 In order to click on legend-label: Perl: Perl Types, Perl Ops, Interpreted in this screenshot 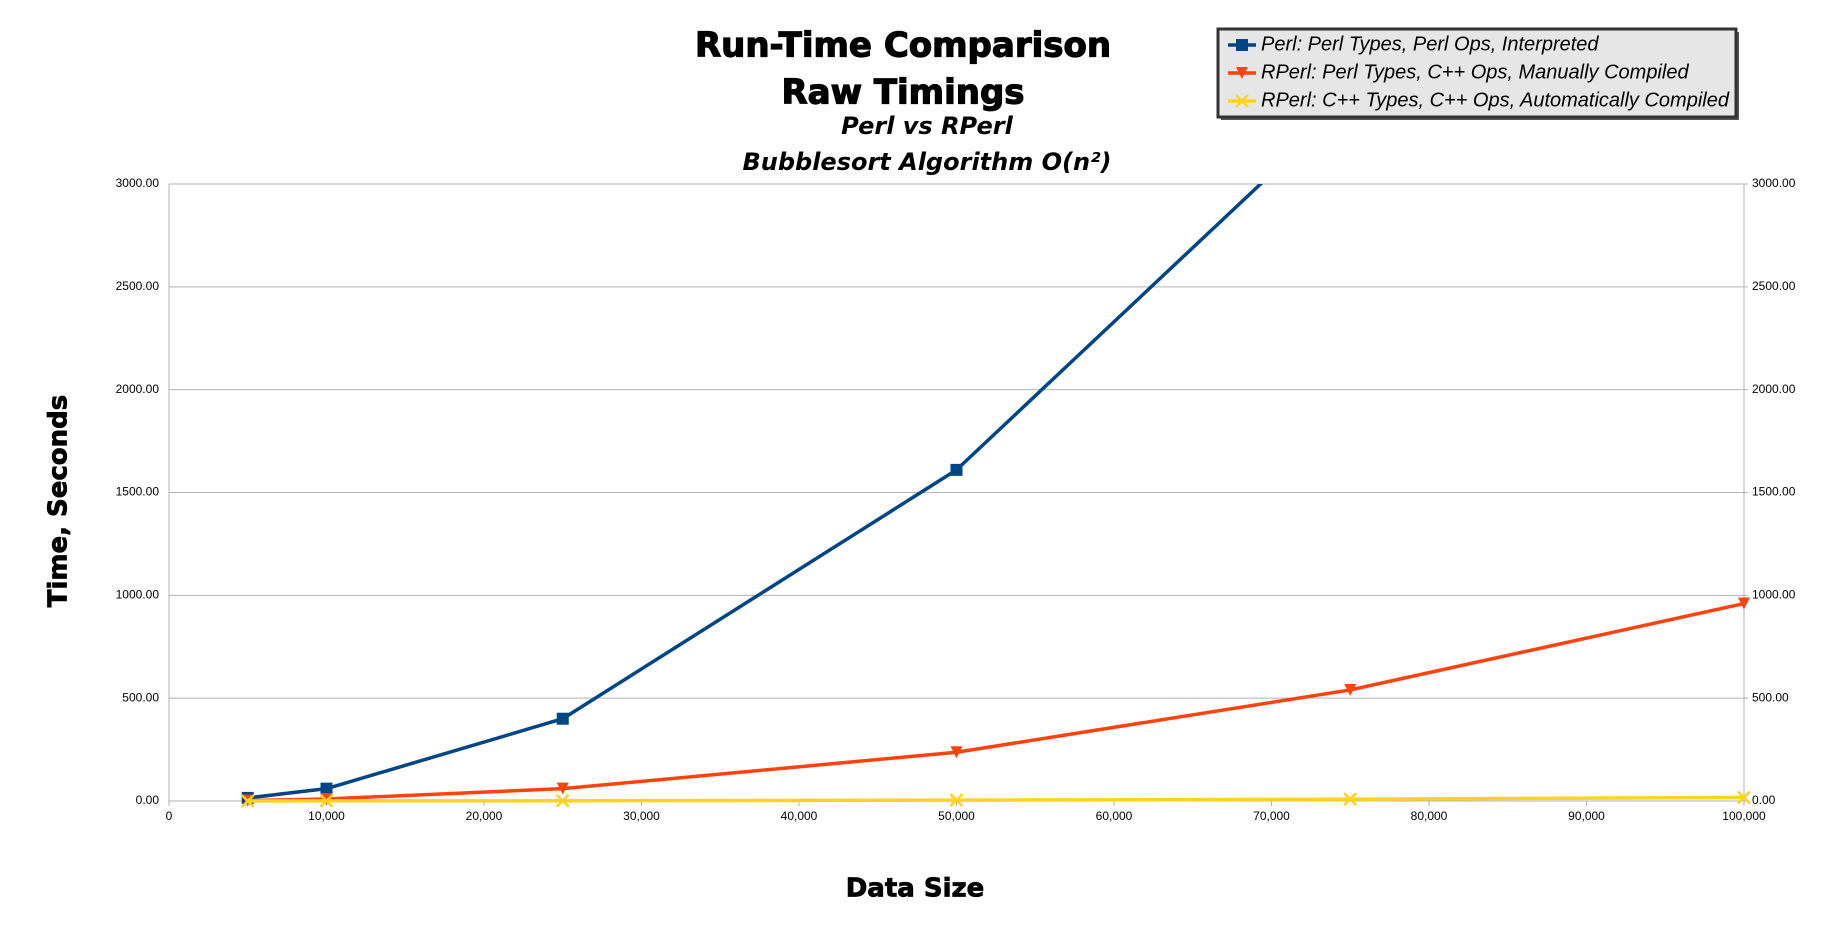, I will do `click(1430, 44)`.